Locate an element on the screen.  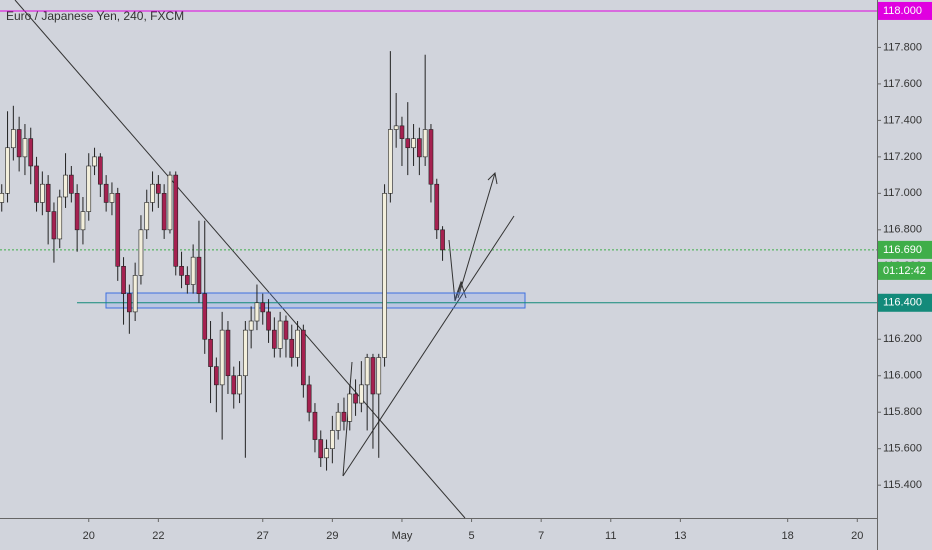
last-price-label: 116.690 is located at coordinates (902, 250).